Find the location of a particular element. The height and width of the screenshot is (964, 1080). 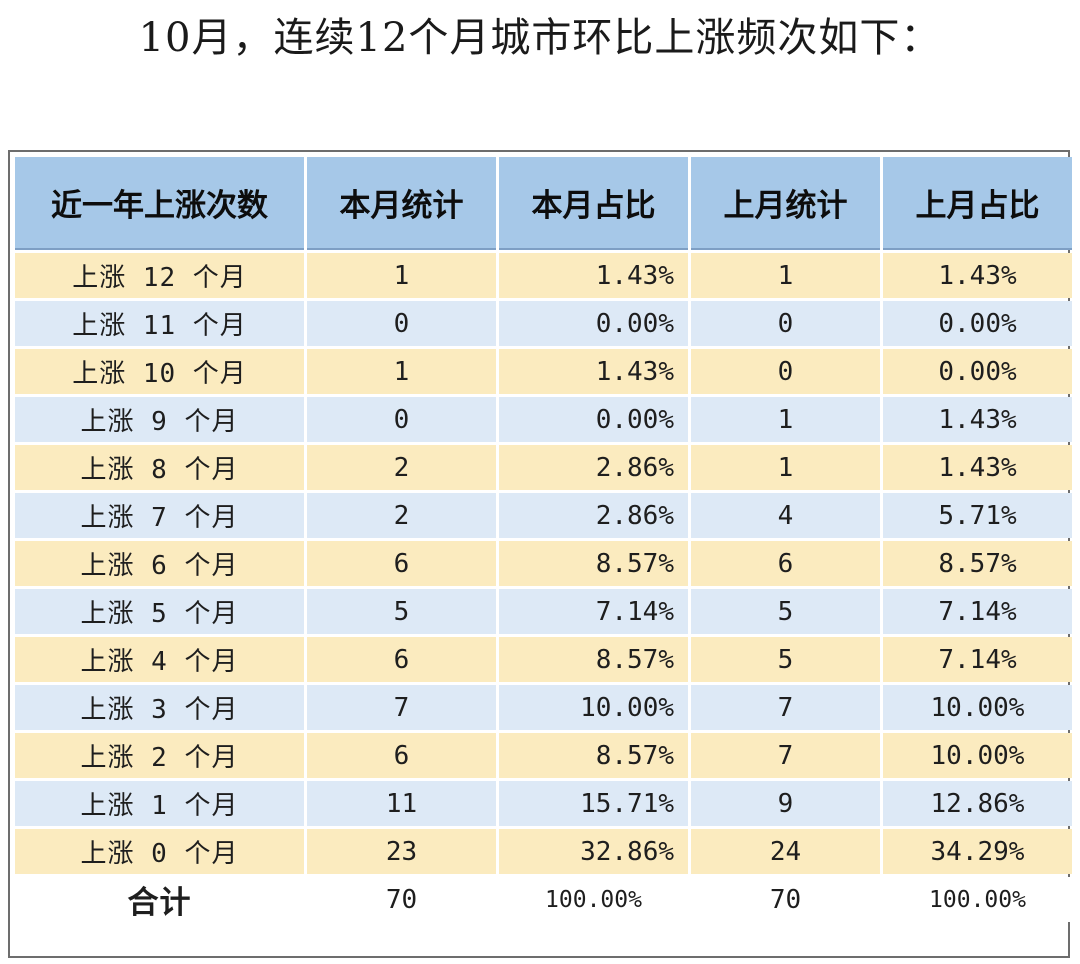

previous-month-count: 4 is located at coordinates (785, 515).